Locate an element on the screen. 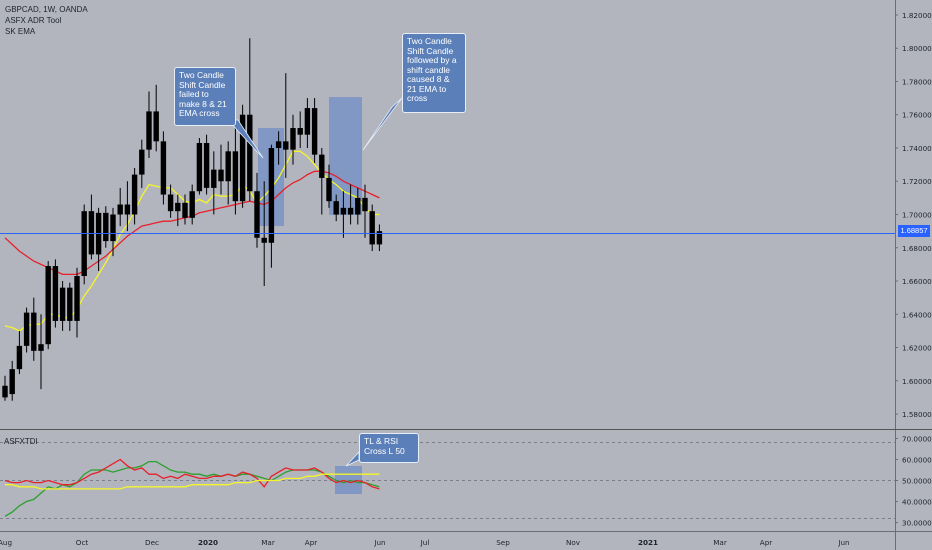  indicator-axis: 30.00000 40.00000 50.00000 60.00000 70.00000 is located at coordinates (913, 481).